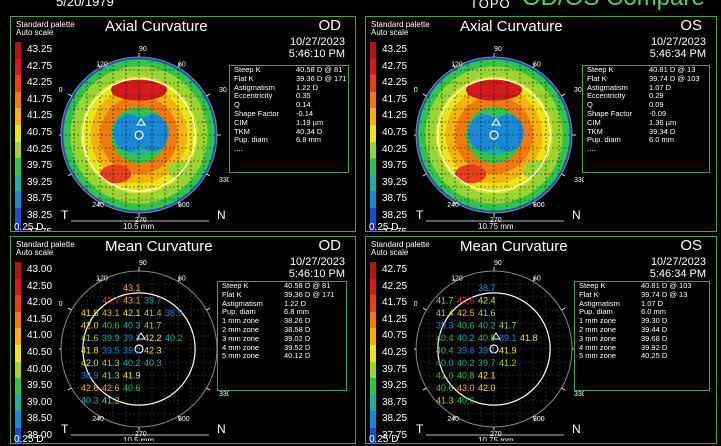 This screenshot has width=721, height=446. I want to click on map-title: Mean Curvature, so click(514, 246).